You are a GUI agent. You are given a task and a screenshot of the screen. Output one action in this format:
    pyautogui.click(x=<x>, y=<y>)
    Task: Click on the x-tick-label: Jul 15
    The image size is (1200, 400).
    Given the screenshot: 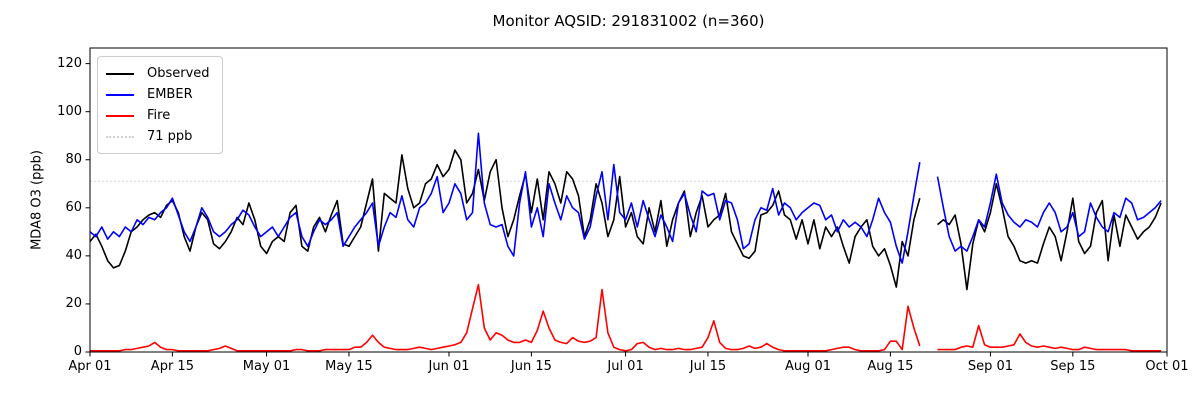 What is the action you would take?
    pyautogui.click(x=708, y=366)
    